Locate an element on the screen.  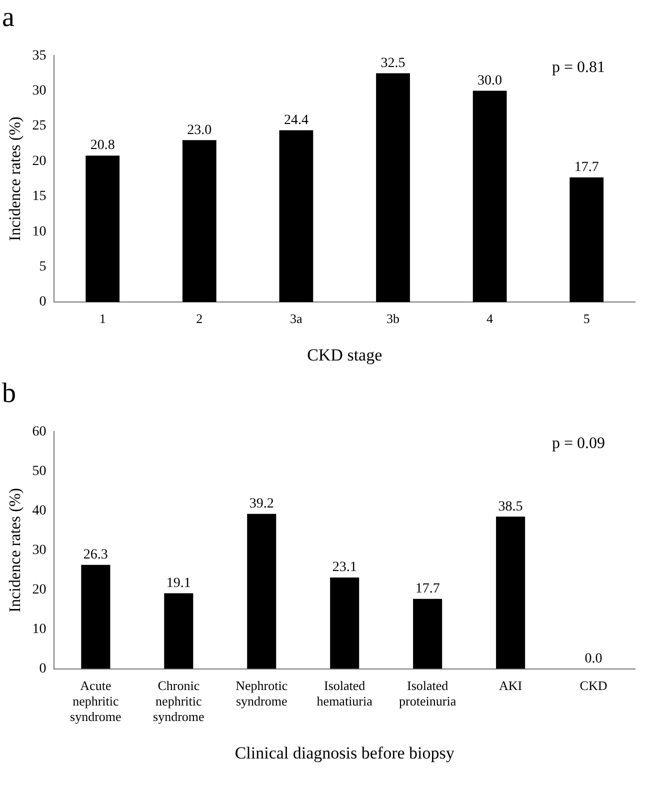
y-tick-label: 25 is located at coordinates (39, 126).